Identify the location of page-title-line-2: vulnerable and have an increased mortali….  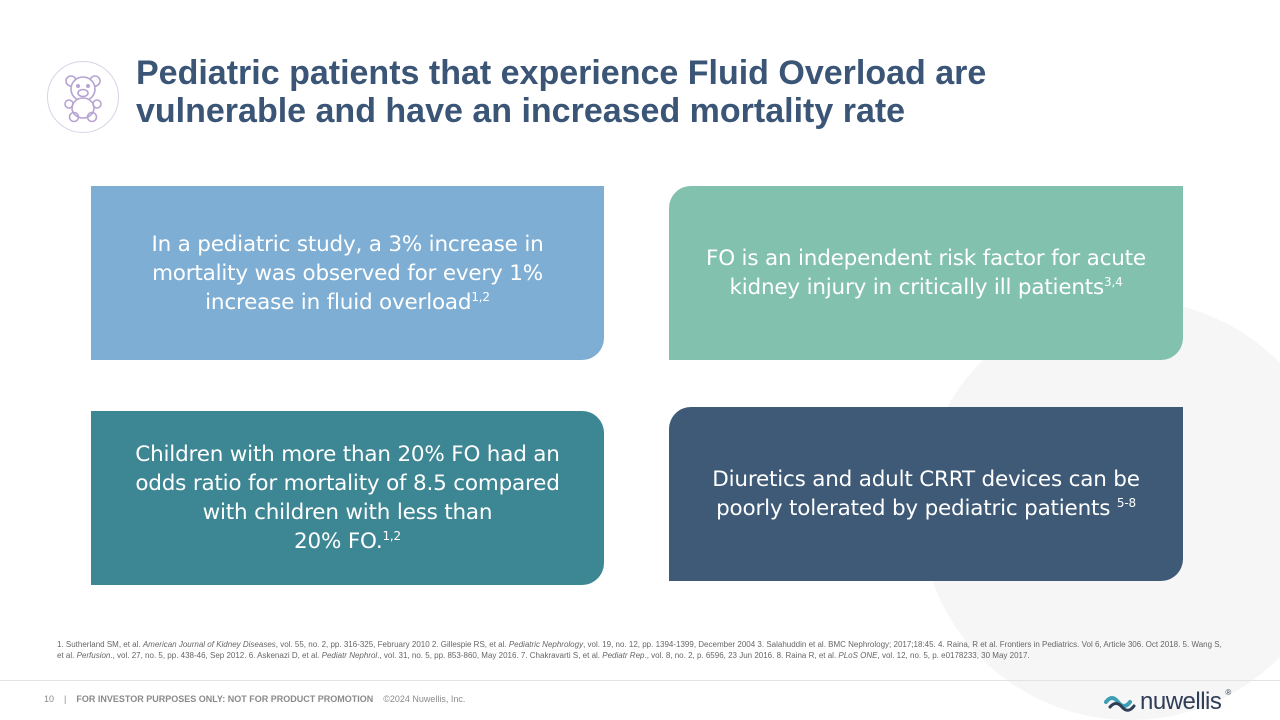
(521, 111).